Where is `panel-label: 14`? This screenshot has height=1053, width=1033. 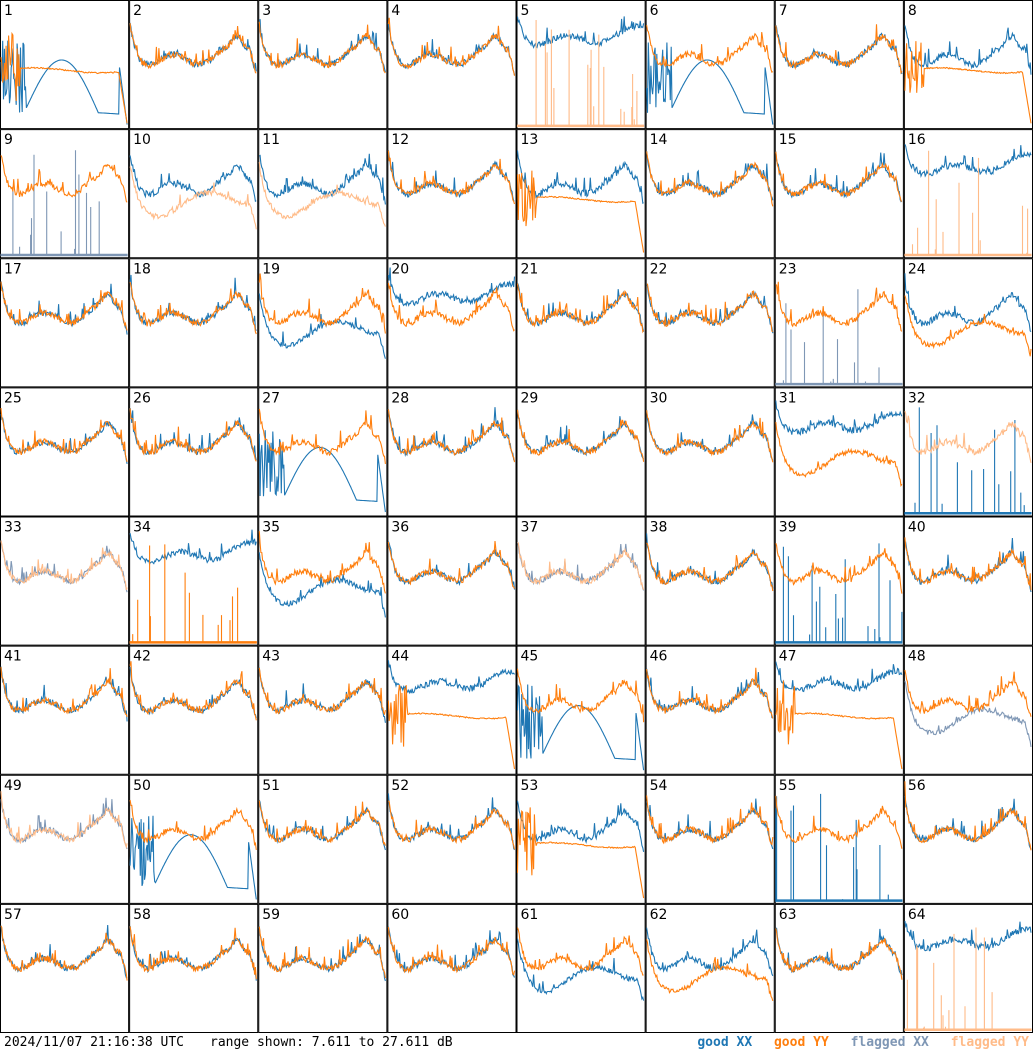 panel-label: 14 is located at coordinates (659, 140).